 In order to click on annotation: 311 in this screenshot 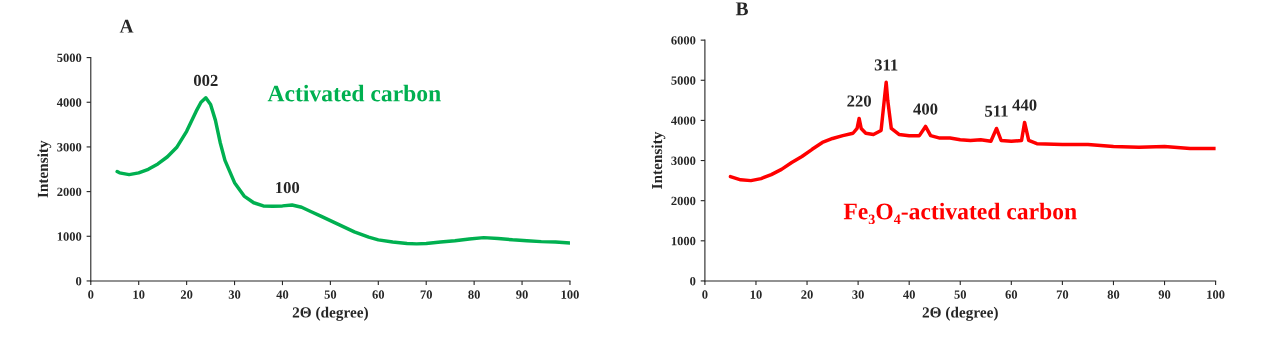, I will do `click(886, 65)`.